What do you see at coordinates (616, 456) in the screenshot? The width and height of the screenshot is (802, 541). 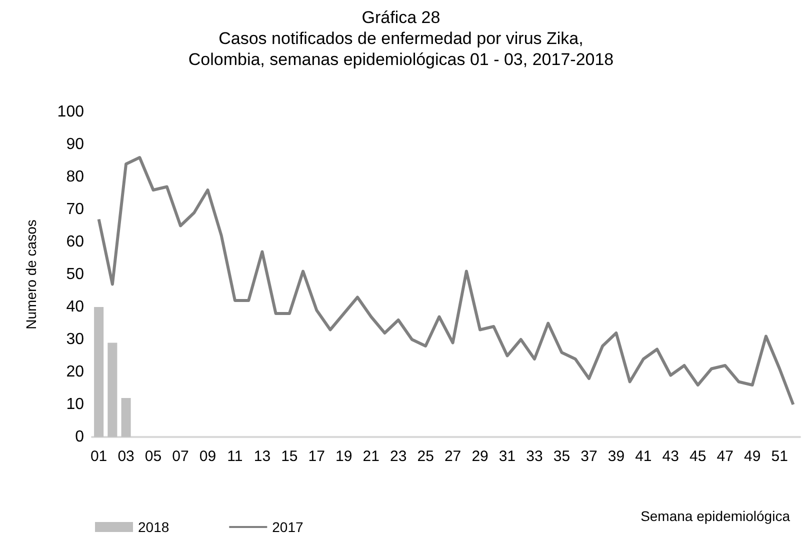 I see `x-tick-label: 39` at bounding box center [616, 456].